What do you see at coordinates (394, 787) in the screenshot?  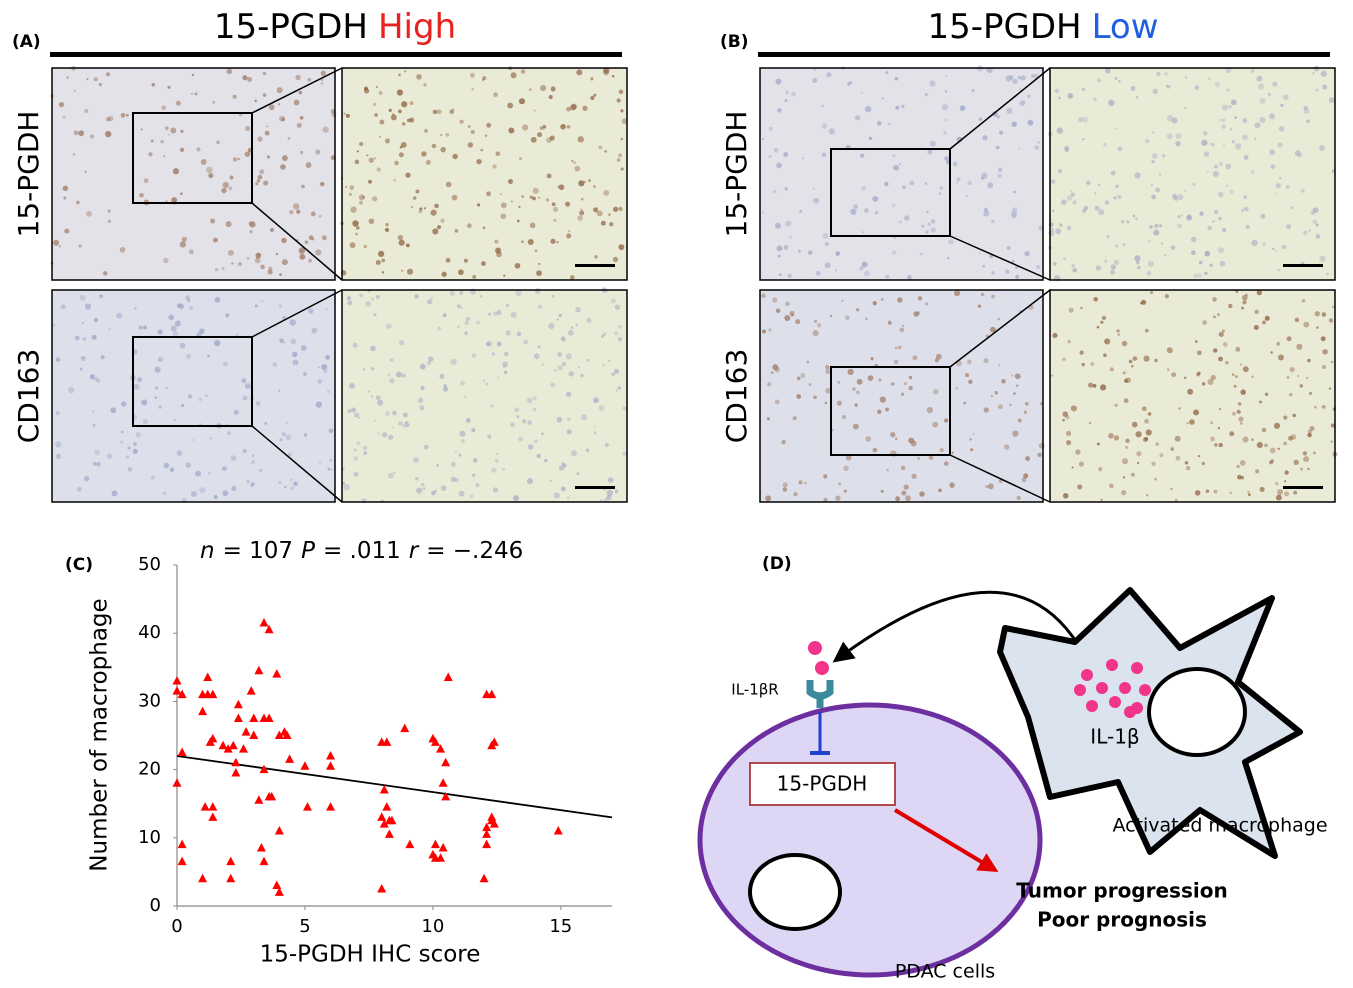 I see `trend-line` at bounding box center [394, 787].